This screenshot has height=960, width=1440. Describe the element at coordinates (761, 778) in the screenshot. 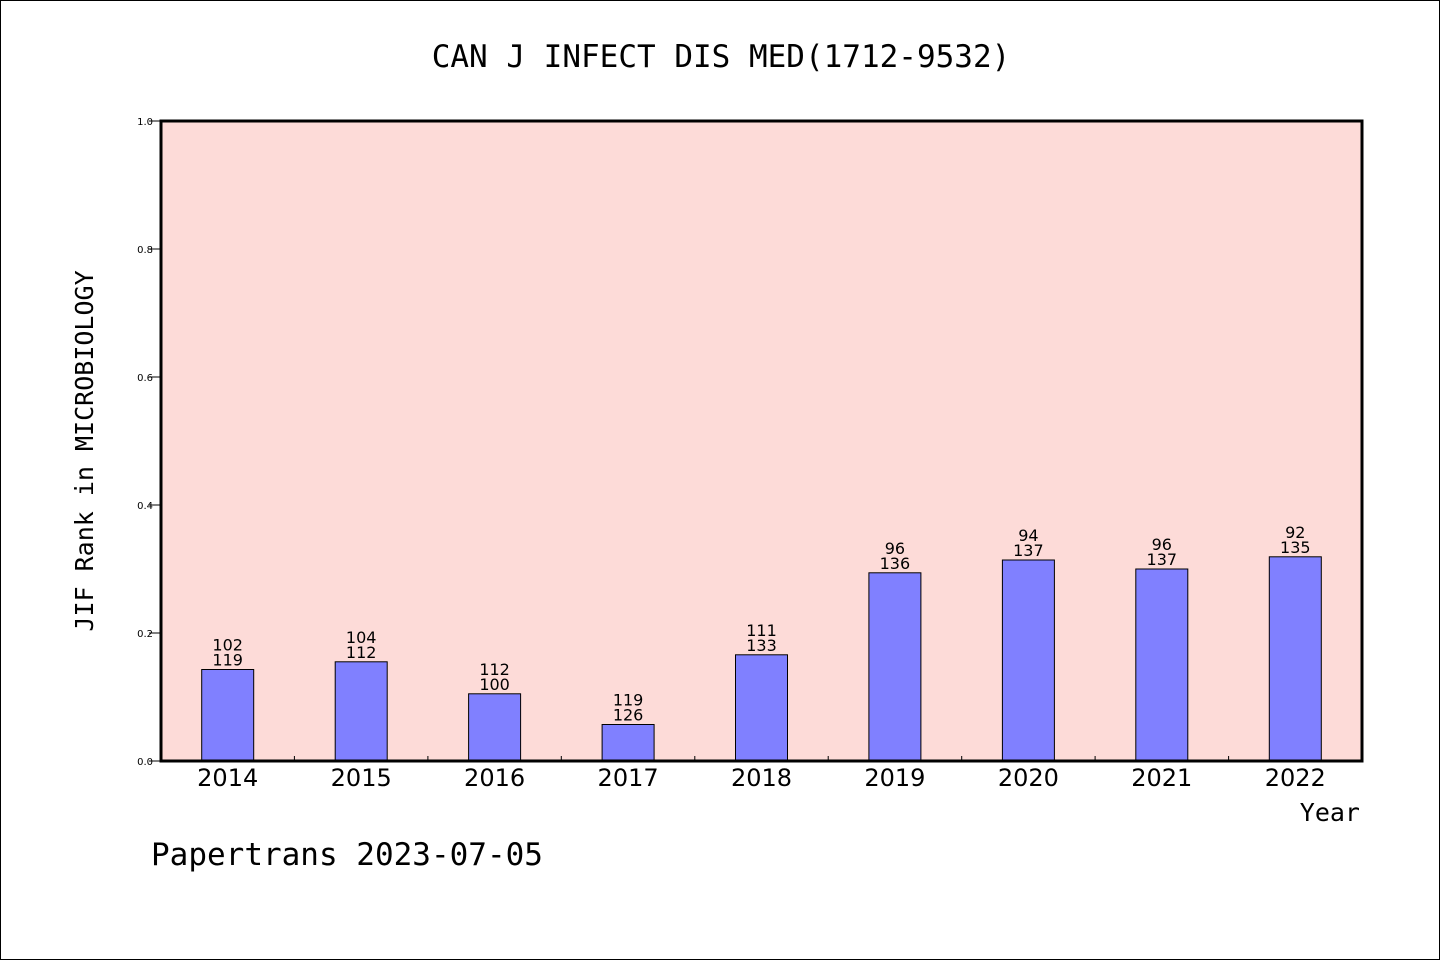

I see `x-tick-label-2018: 2018` at that location.